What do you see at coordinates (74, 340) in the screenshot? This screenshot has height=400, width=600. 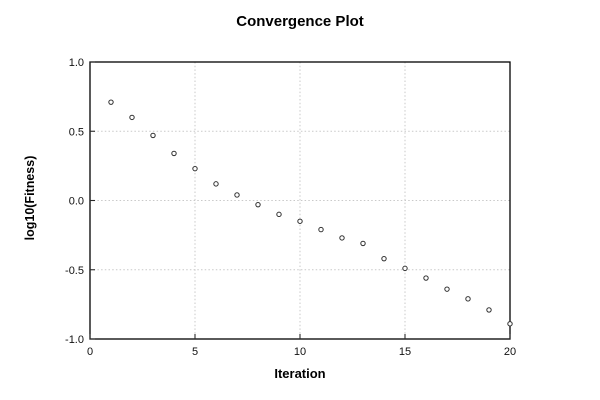 I see `y-tick-label: -1.0` at bounding box center [74, 340].